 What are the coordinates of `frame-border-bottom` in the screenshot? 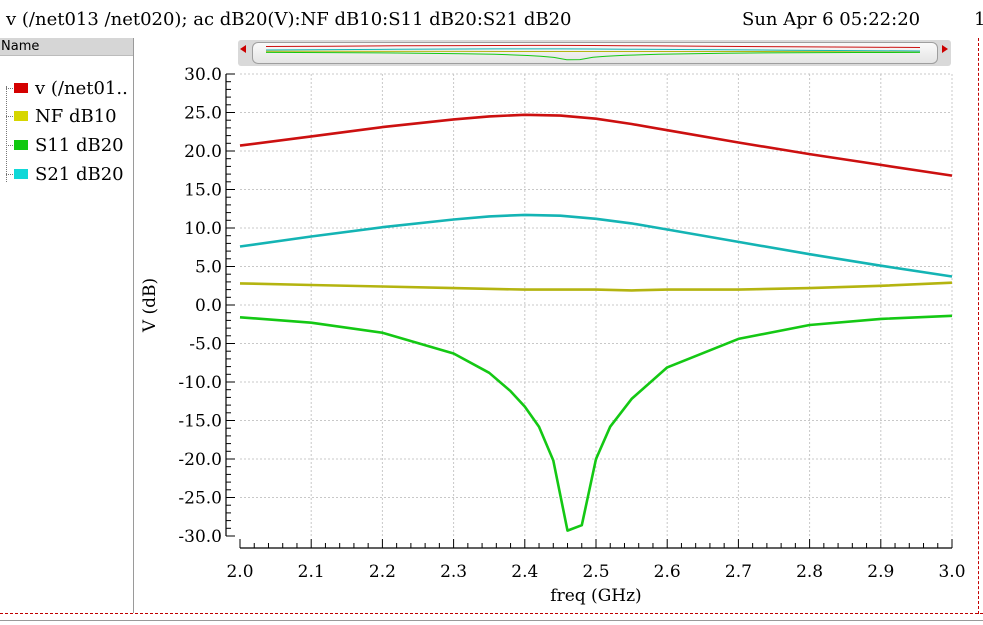 It's located at (491, 613).